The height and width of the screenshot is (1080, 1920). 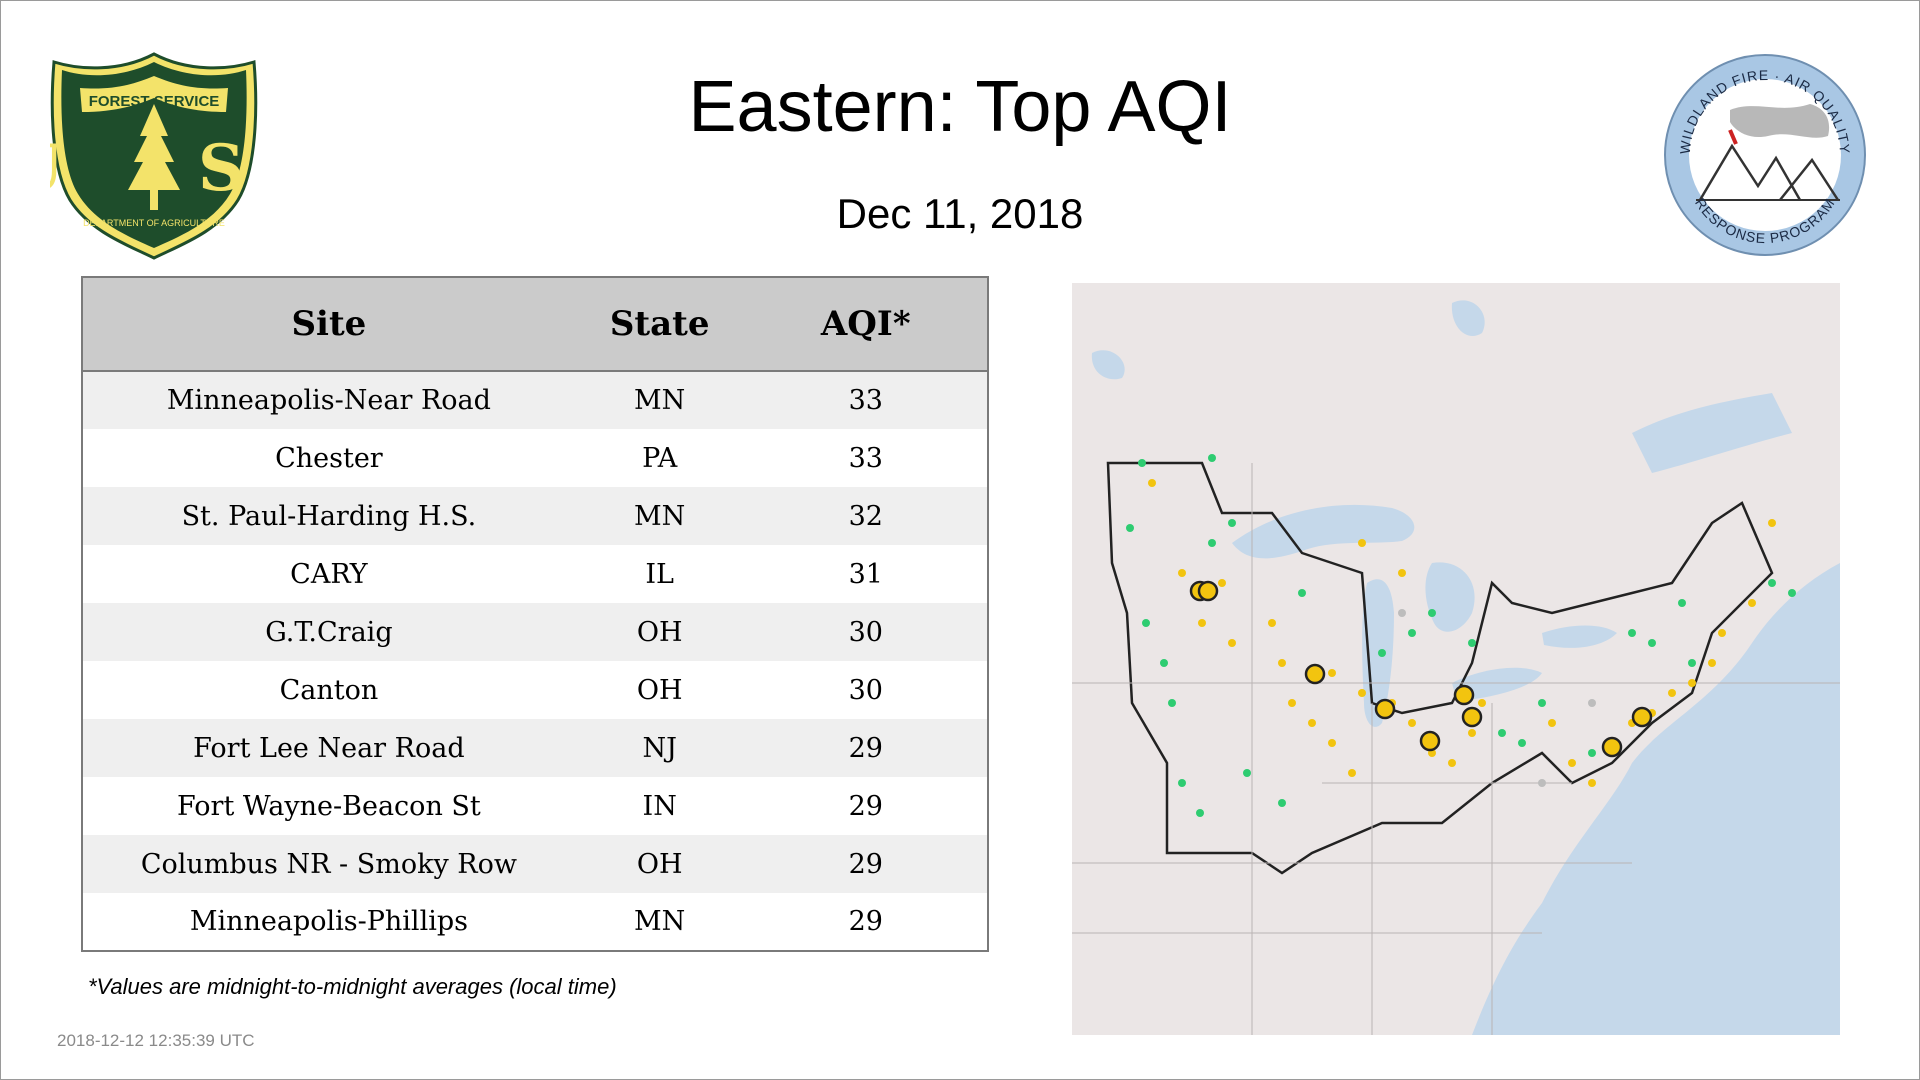 I want to click on lake-ontario, so click(x=1579, y=636).